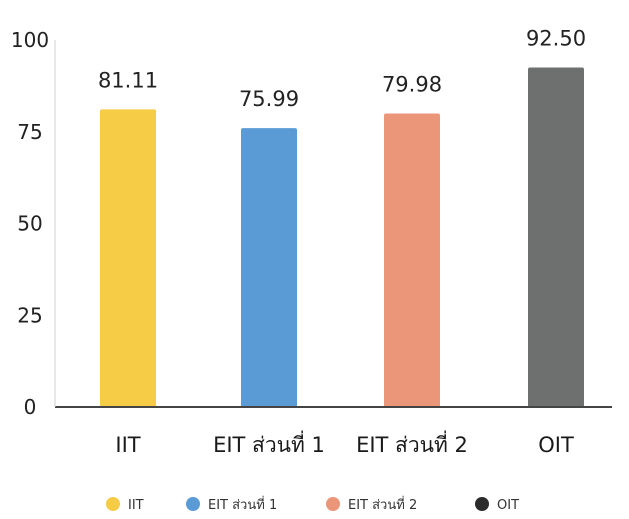  I want to click on x-tick-label: OIT, so click(556, 445).